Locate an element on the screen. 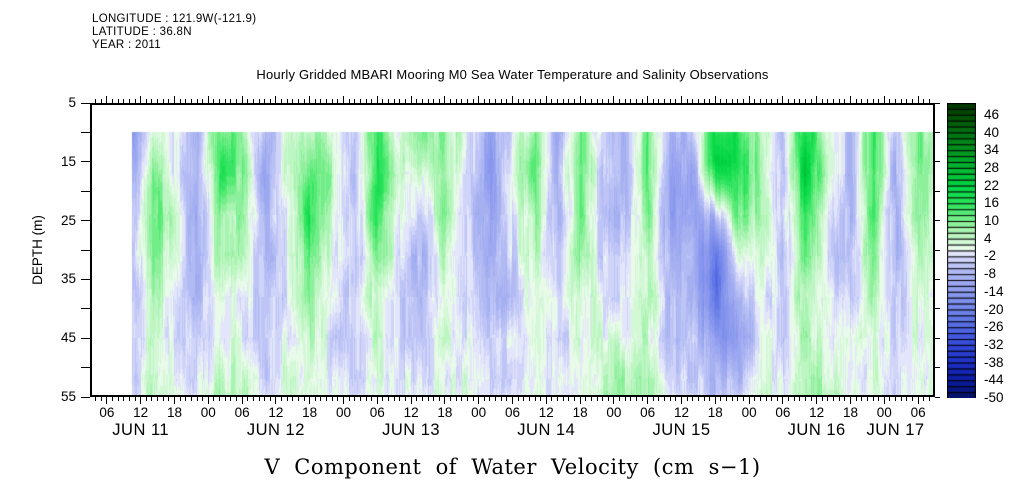 The width and height of the screenshot is (1009, 504). x-hour-label: 12 is located at coordinates (546, 412).